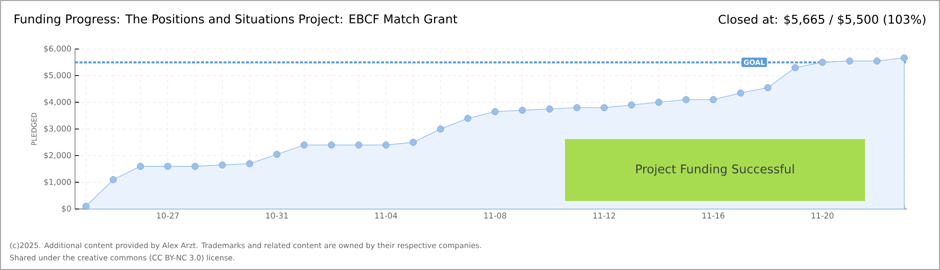 This screenshot has height=270, width=940. What do you see at coordinates (604, 215) in the screenshot?
I see `x-tick-label: 11-12` at bounding box center [604, 215].